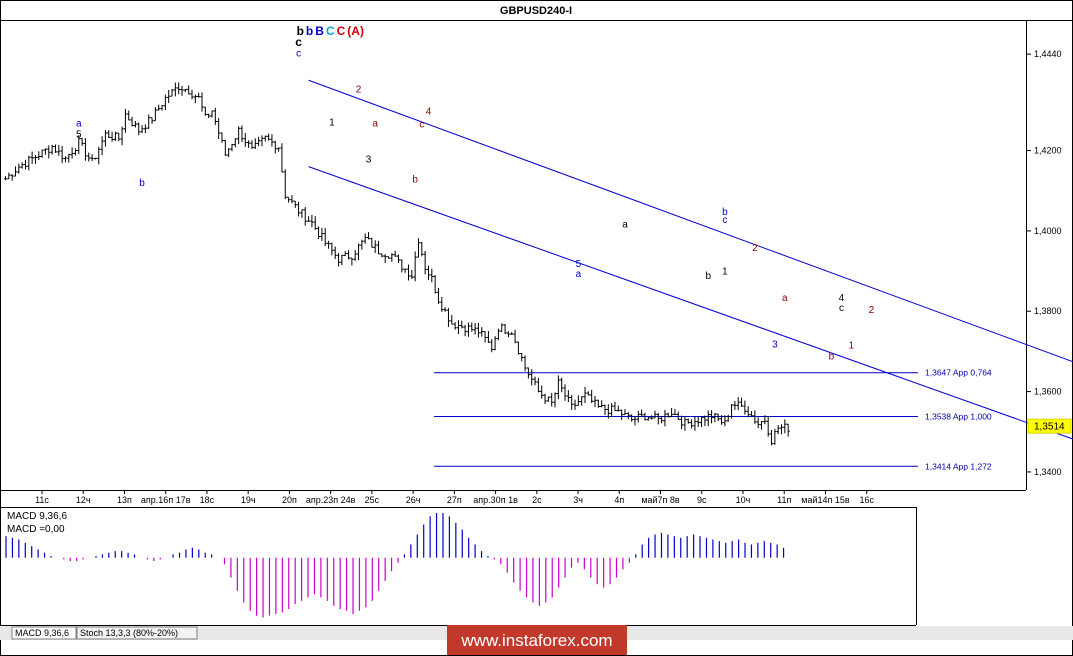 Image resolution: width=1073 pixels, height=656 pixels. I want to click on x-tick-label: 12ч, so click(83, 500).